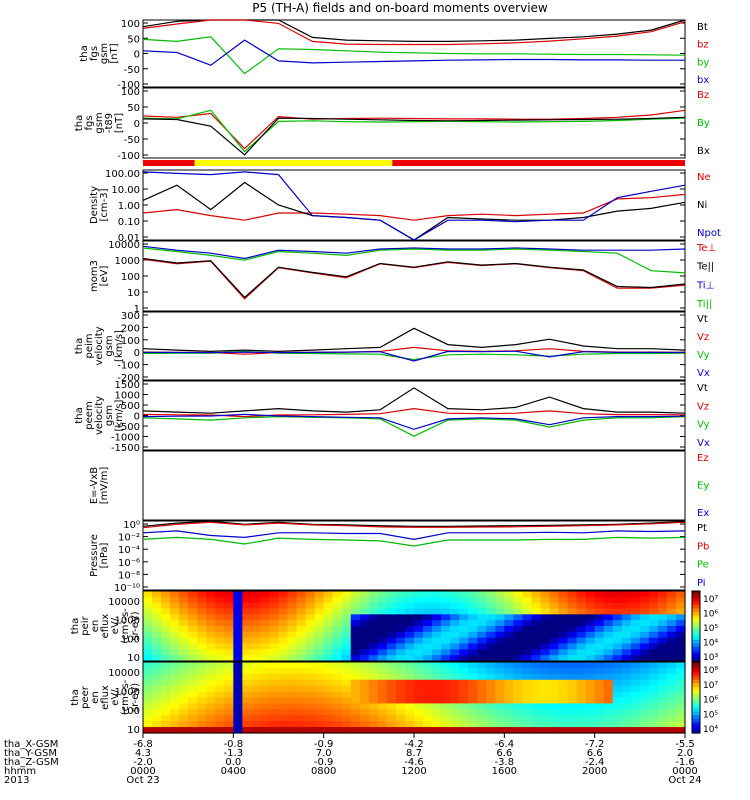 The height and width of the screenshot is (800, 750). What do you see at coordinates (706, 248) in the screenshot?
I see `legend-label: Te⊥` at bounding box center [706, 248].